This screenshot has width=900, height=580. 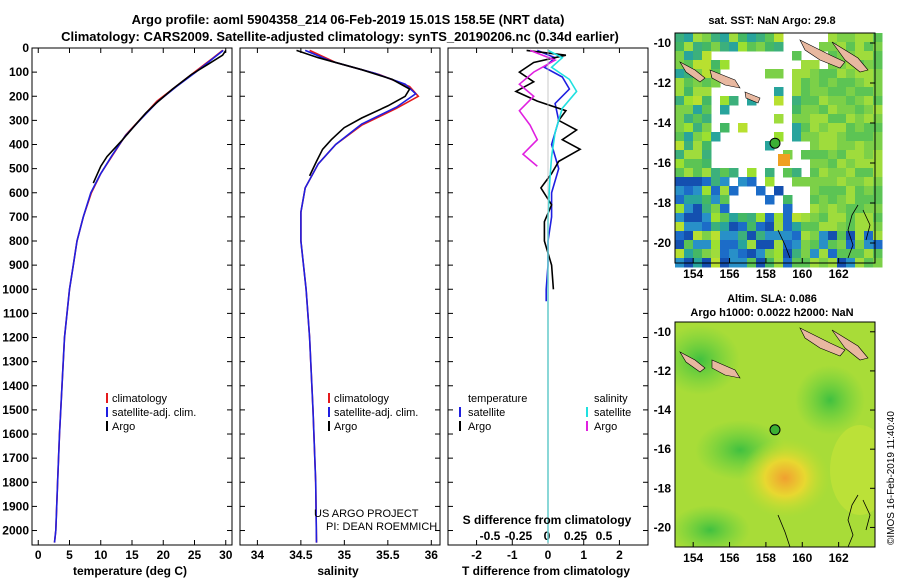 I want to click on legend-label-climatology: climatology, so click(x=140, y=399).